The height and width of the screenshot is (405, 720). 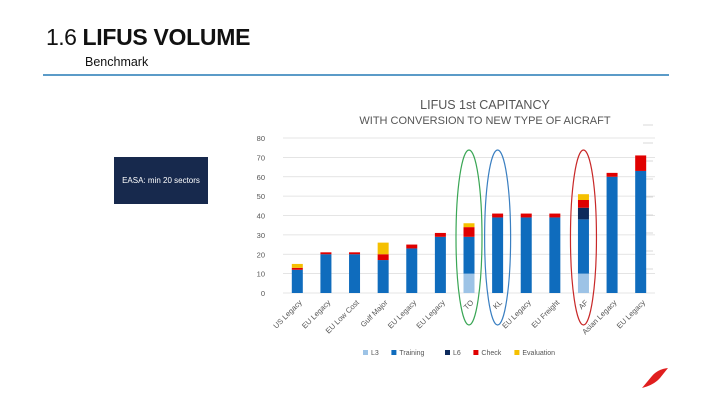 What do you see at coordinates (411, 353) in the screenshot?
I see `legend-label: Training` at bounding box center [411, 353].